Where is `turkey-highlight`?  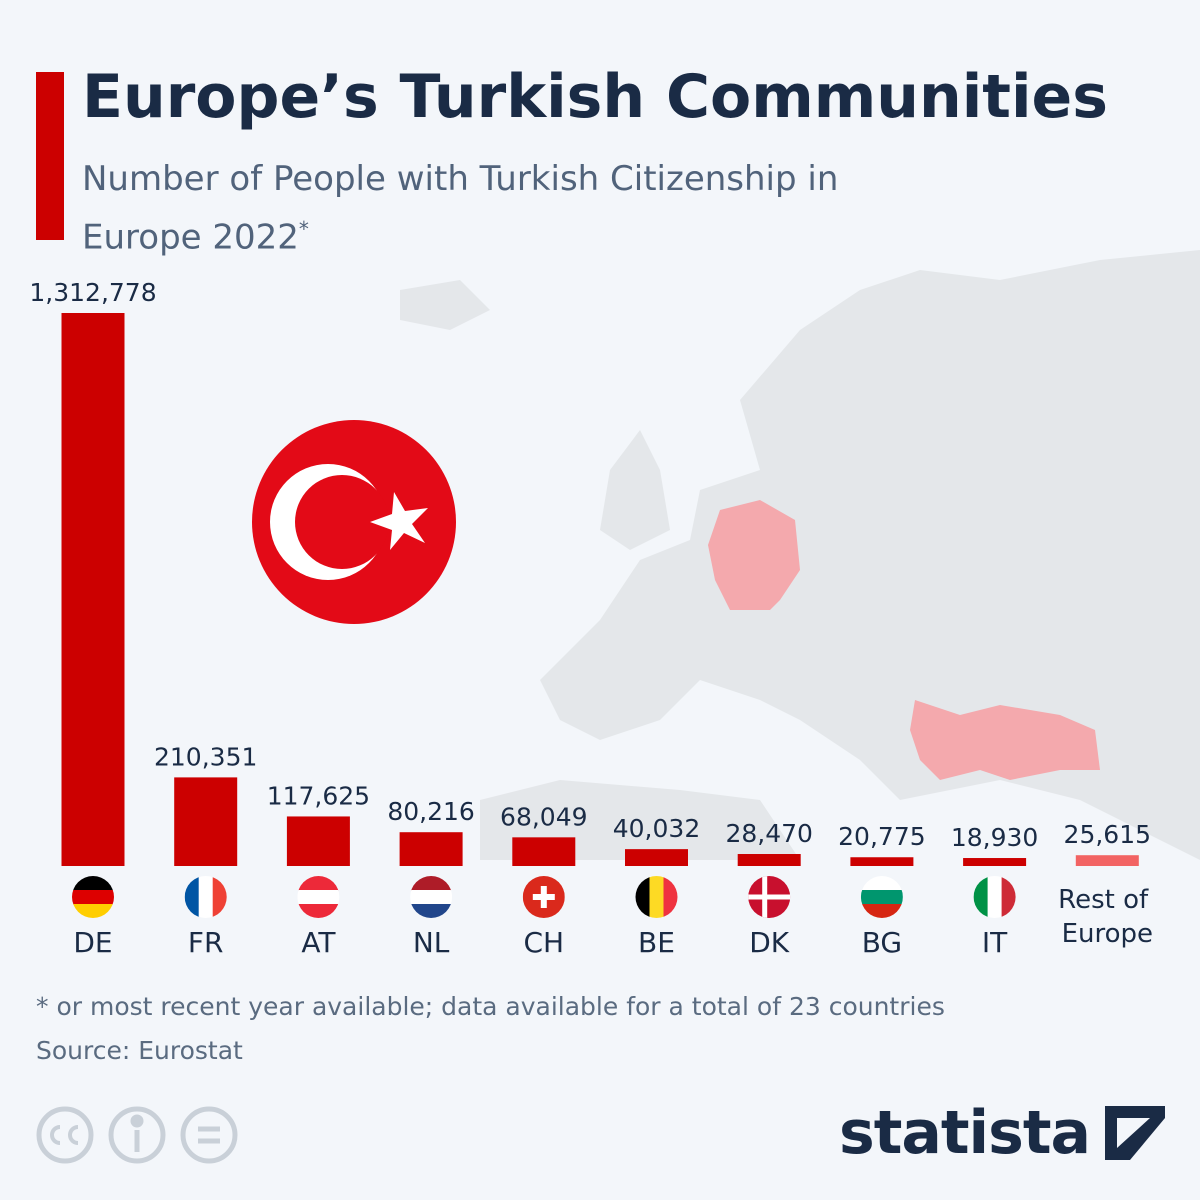
turkey-highlight is located at coordinates (1005, 740).